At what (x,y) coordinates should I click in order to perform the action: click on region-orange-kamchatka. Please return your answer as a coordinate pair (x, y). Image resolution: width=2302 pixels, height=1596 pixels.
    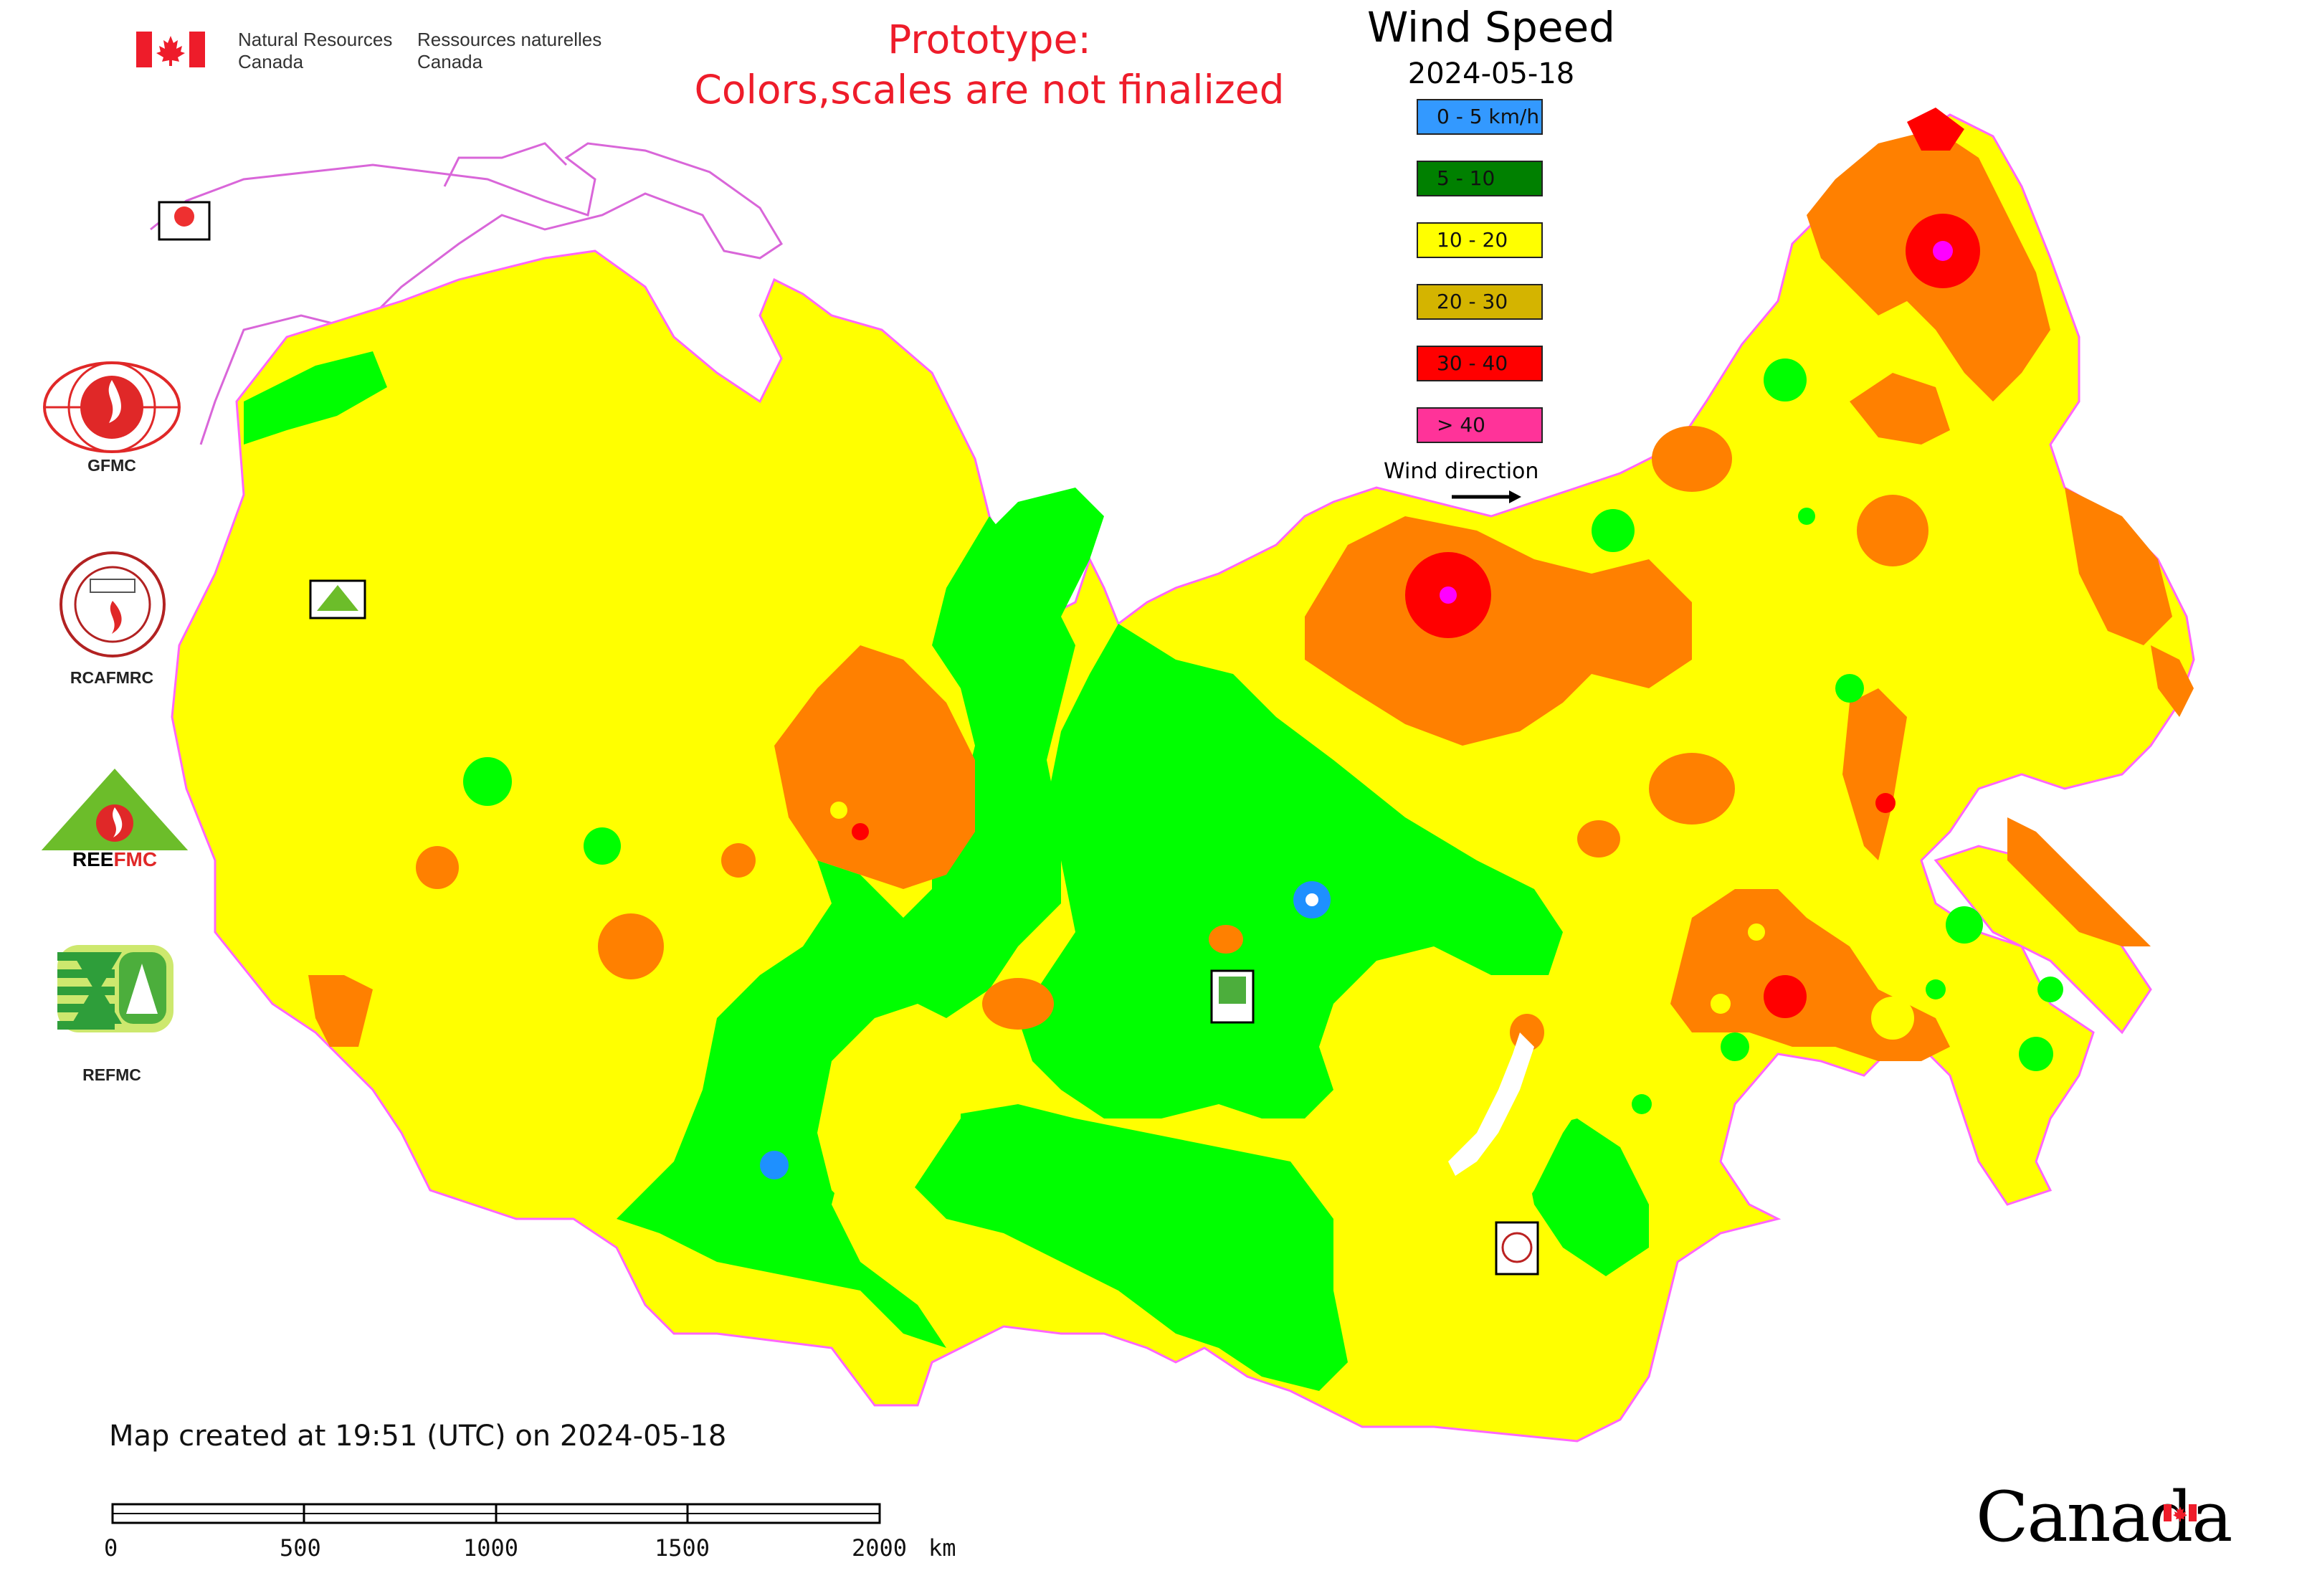
    Looking at the image, I should click on (2172, 681).